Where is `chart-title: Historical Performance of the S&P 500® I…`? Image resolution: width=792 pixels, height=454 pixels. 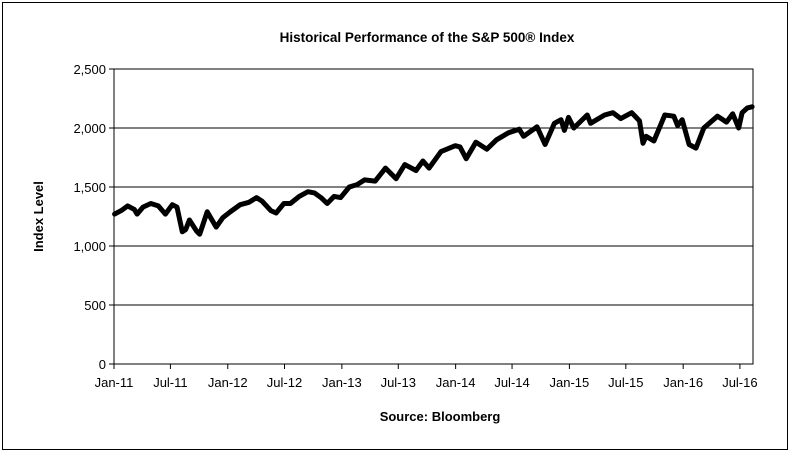 chart-title: Historical Performance of the S&P 500® I… is located at coordinates (427, 37).